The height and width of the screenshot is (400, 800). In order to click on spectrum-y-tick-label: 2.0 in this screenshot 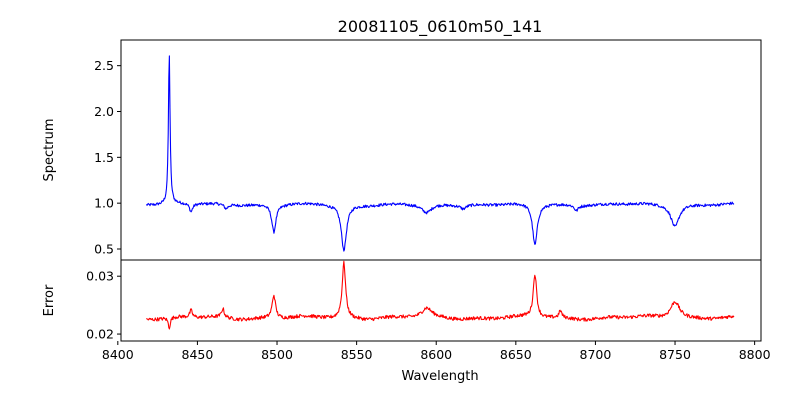, I will do `click(104, 111)`.